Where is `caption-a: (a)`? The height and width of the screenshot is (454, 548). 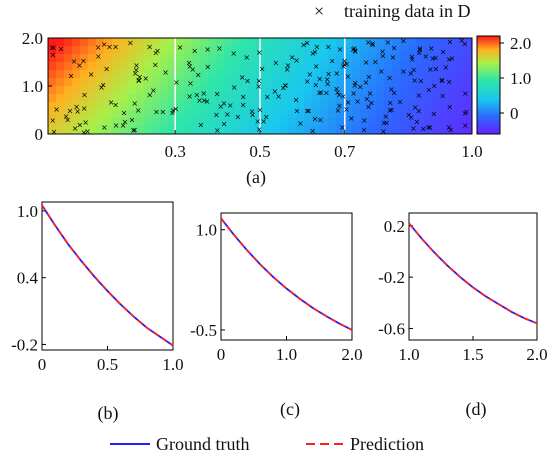
caption-a: (a) is located at coordinates (256, 177).